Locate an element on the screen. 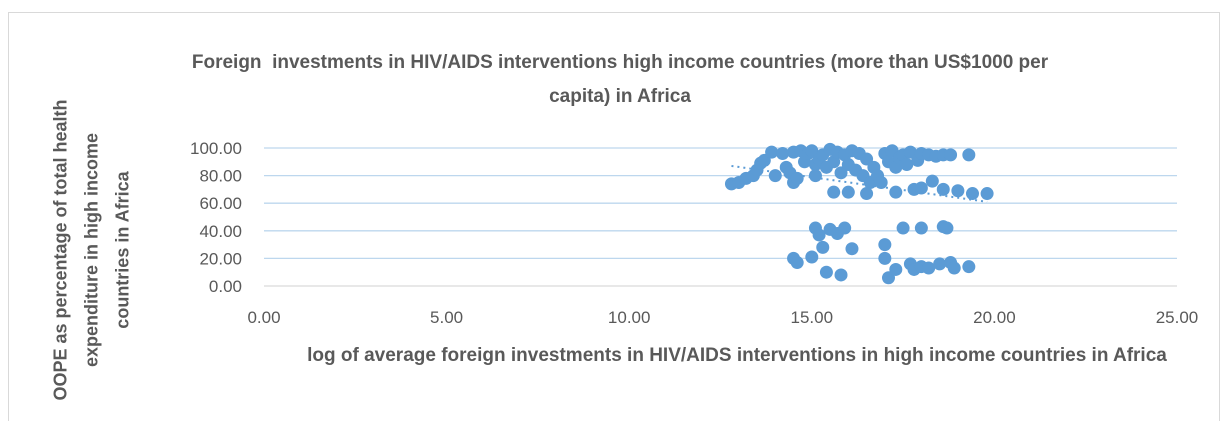  x-tick-label: 25.00 is located at coordinates (1177, 317).